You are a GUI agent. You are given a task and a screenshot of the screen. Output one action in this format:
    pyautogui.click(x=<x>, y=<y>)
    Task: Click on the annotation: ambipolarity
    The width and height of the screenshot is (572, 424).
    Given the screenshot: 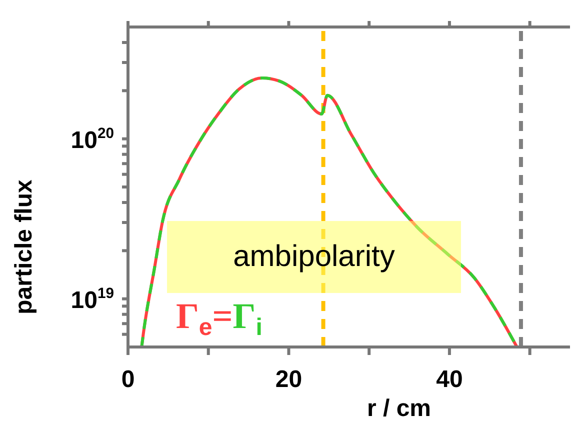 What is the action you would take?
    pyautogui.click(x=314, y=257)
    